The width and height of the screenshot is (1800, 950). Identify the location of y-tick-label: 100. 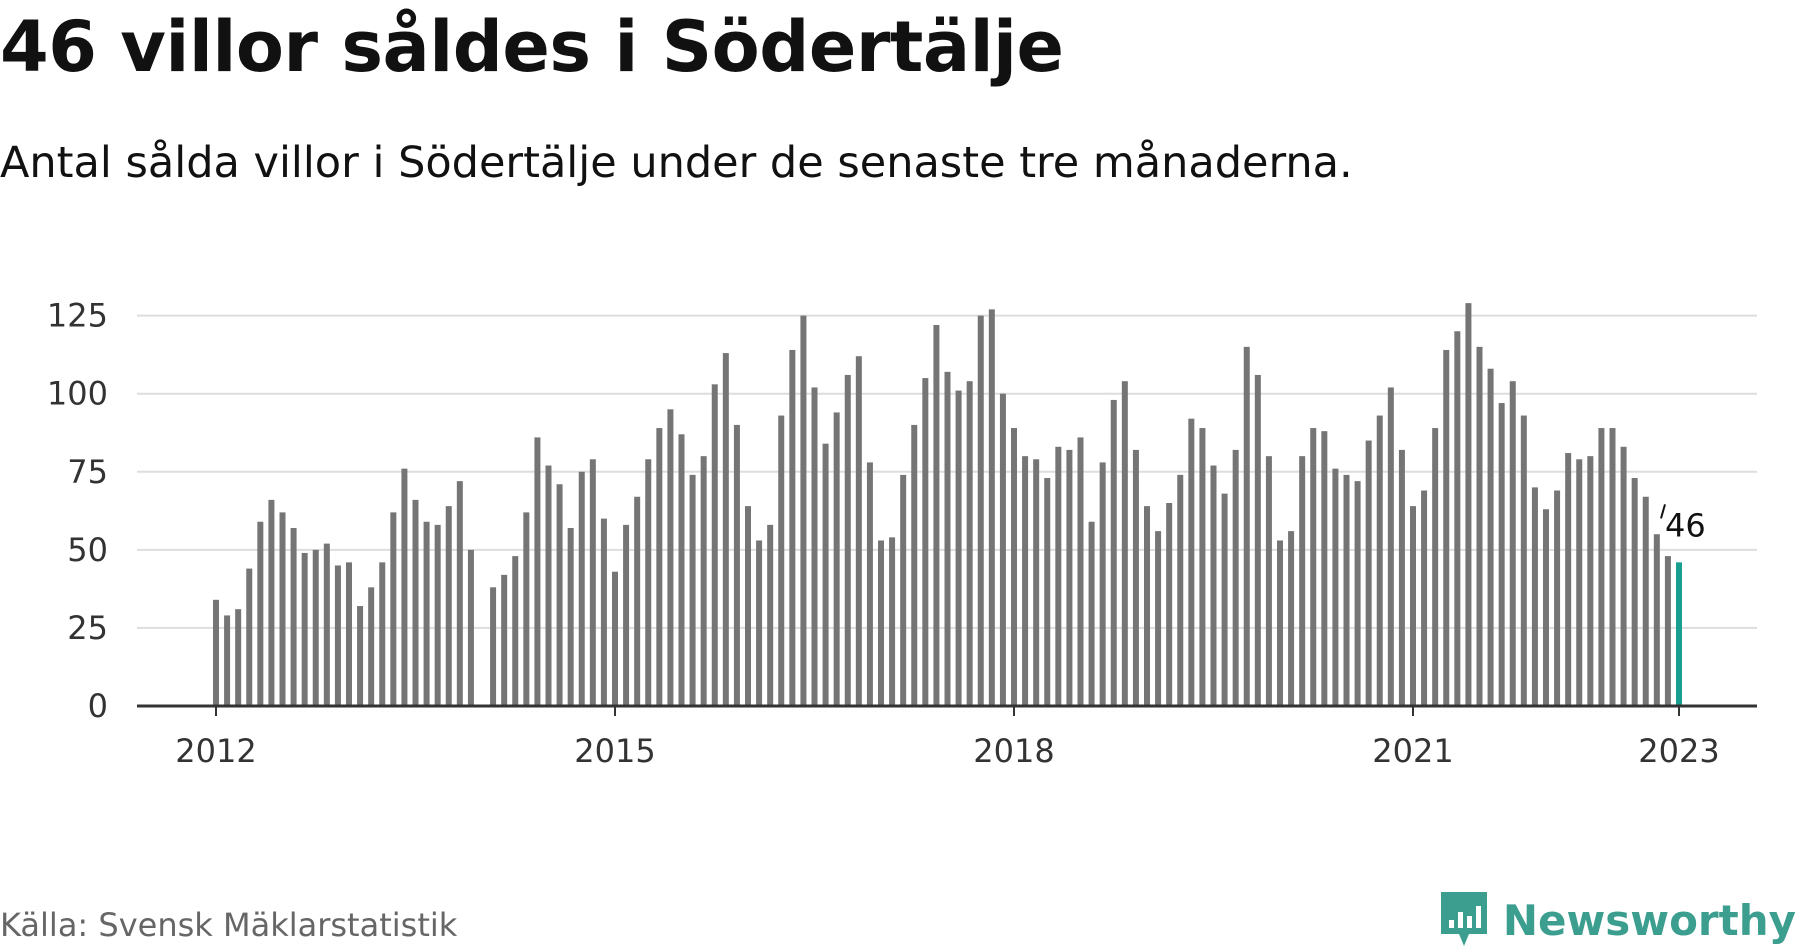
(77, 394).